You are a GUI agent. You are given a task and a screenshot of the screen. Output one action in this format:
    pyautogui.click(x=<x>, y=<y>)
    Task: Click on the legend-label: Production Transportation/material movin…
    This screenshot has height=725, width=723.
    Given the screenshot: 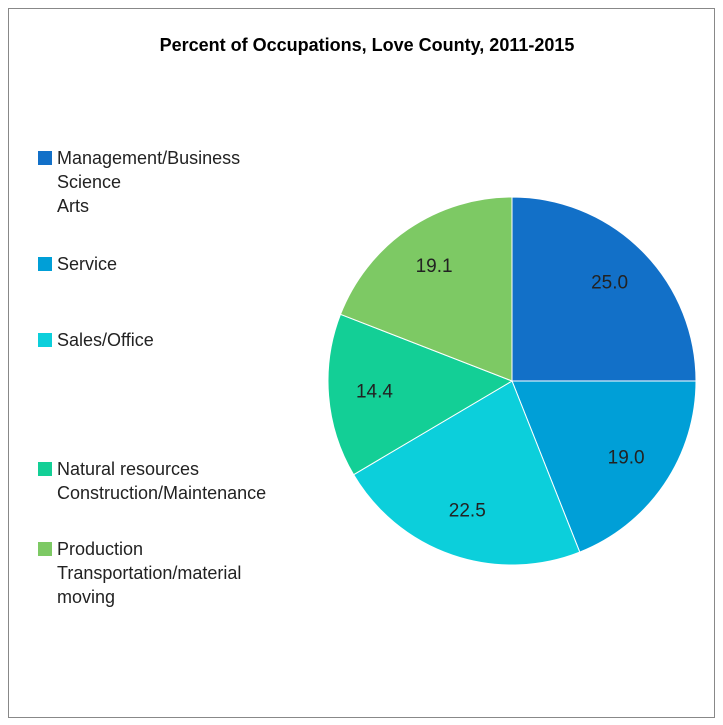 What is the action you would take?
    pyautogui.click(x=149, y=573)
    